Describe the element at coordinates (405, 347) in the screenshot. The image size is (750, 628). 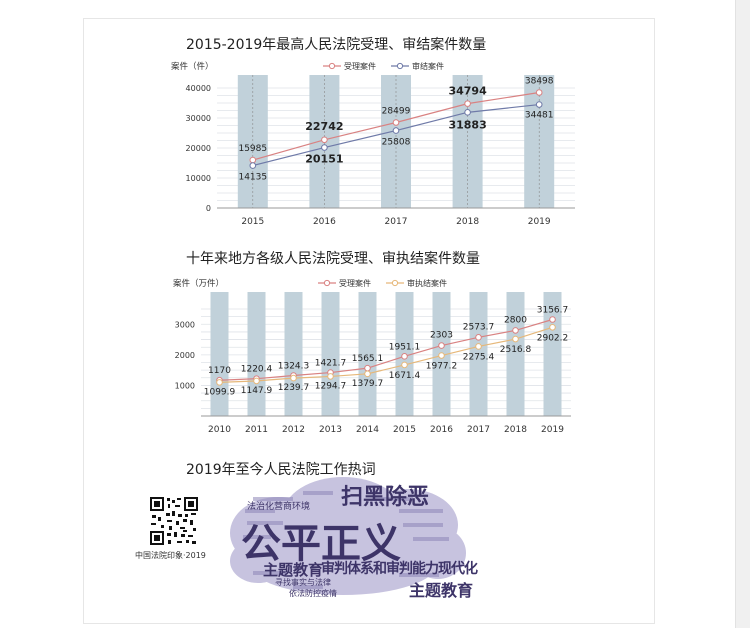
I see `data-label: 1951.1` at that location.